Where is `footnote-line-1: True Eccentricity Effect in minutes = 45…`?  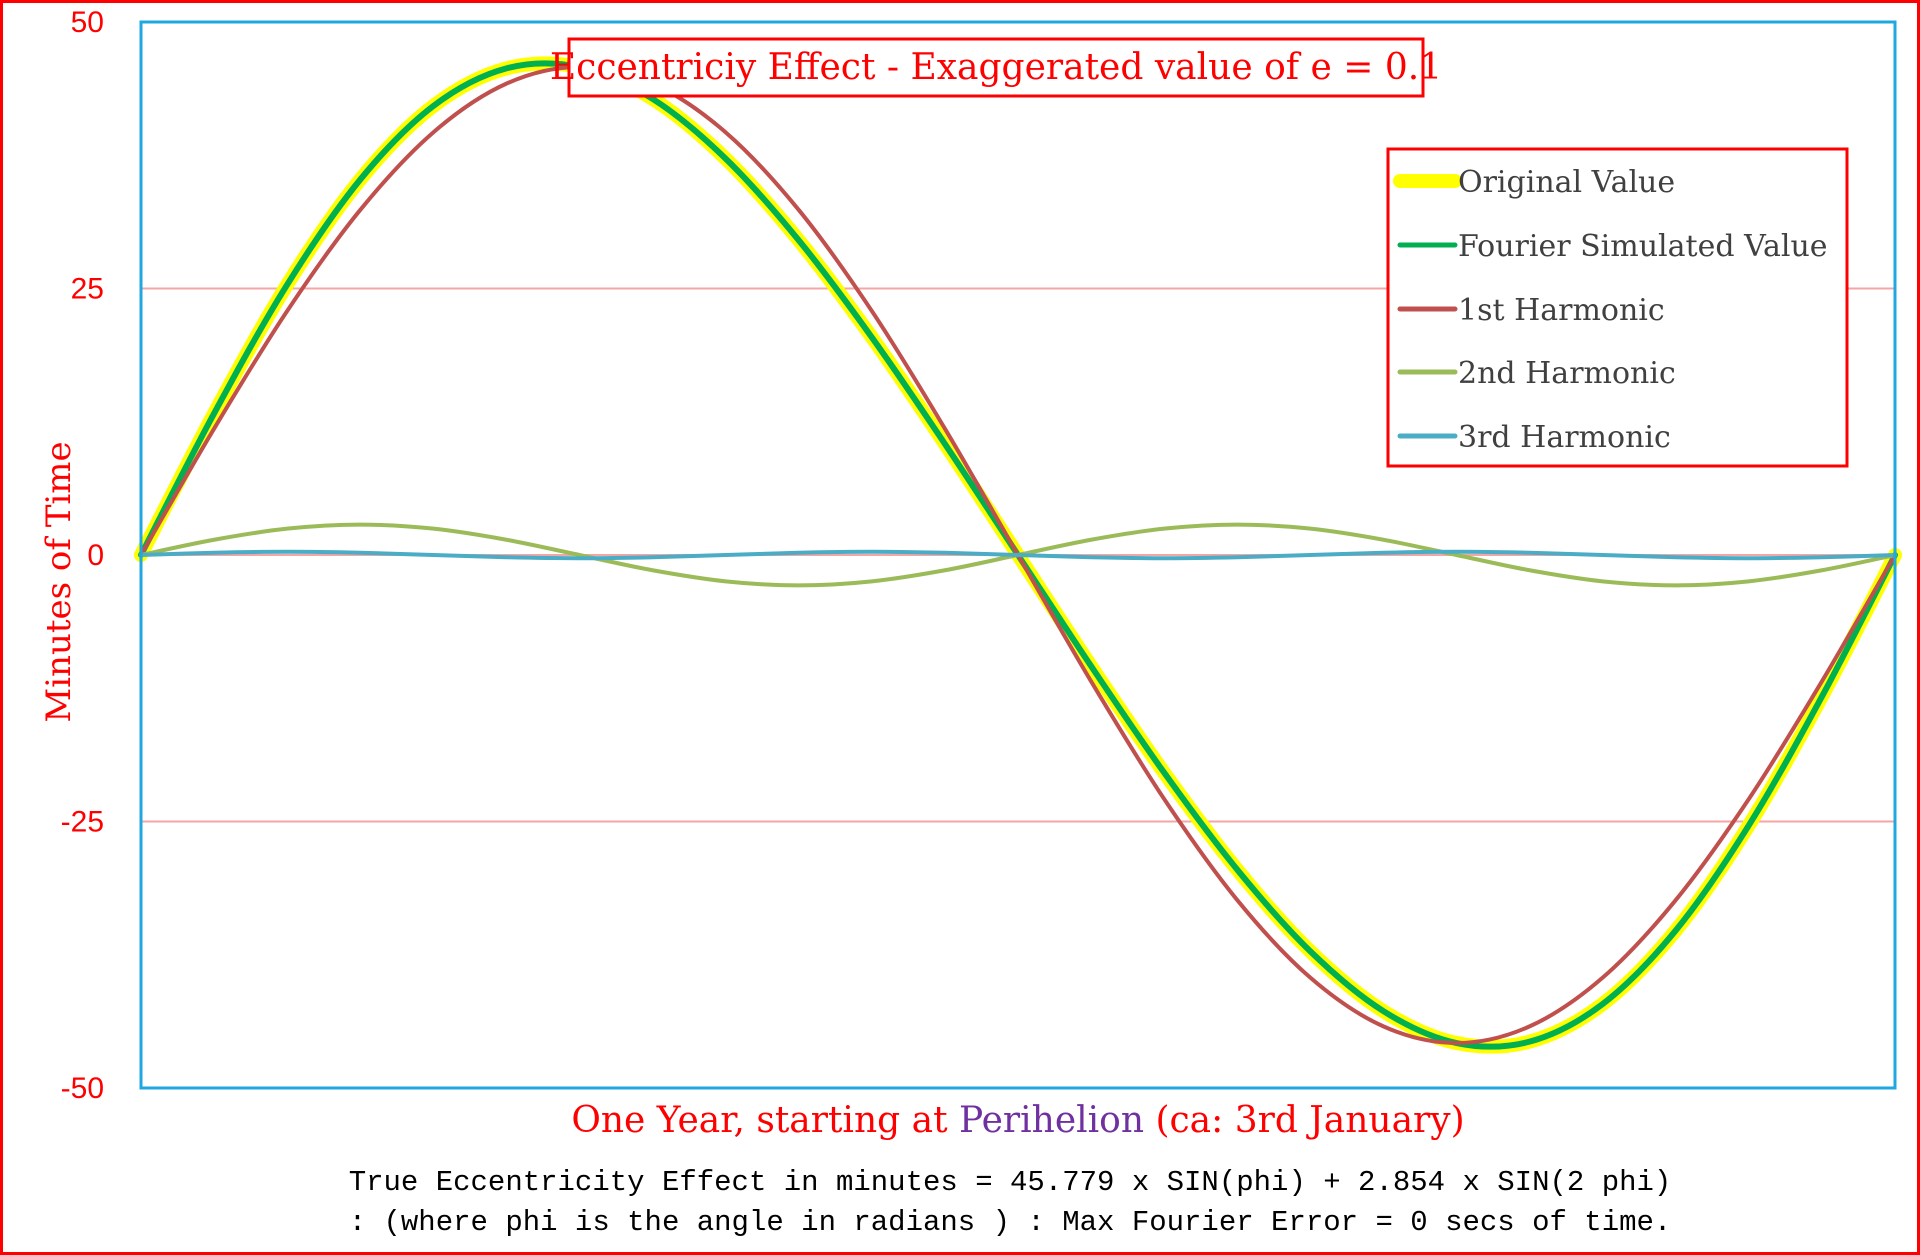
footnote-line-1: True Eccentricity Effect in minutes = 45… is located at coordinates (1010, 1182).